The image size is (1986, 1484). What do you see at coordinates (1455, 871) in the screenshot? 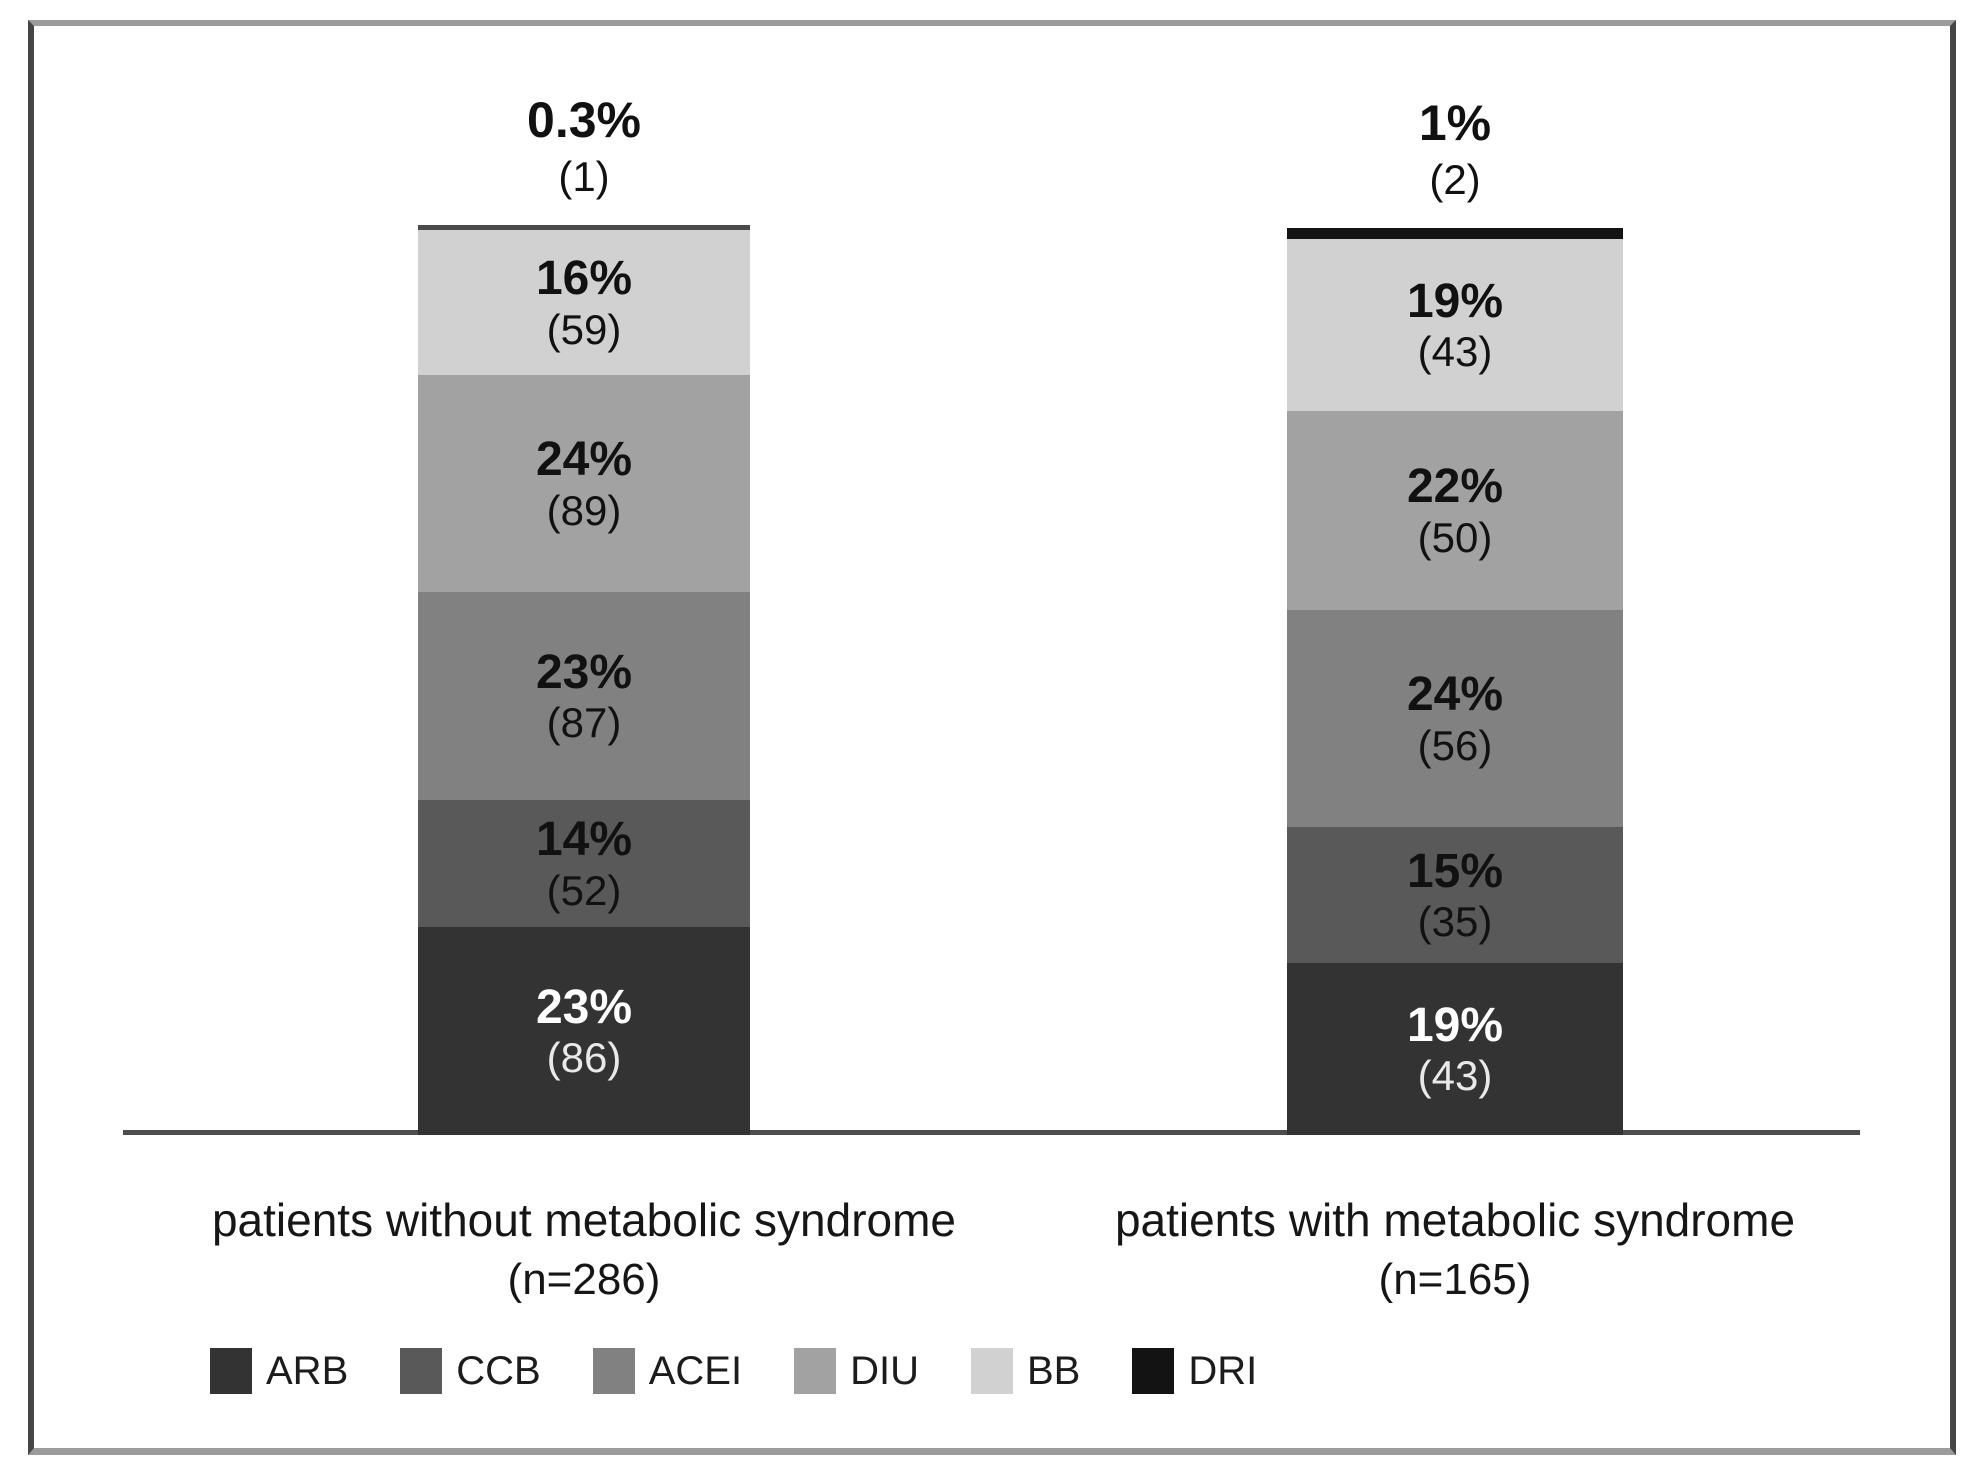
I see `segment-pct-label: 15%` at bounding box center [1455, 871].